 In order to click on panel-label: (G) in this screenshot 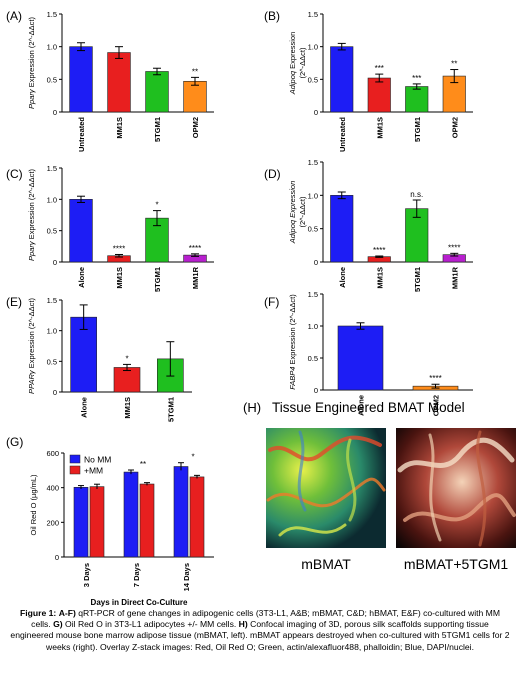, I will do `click(14, 442)`.